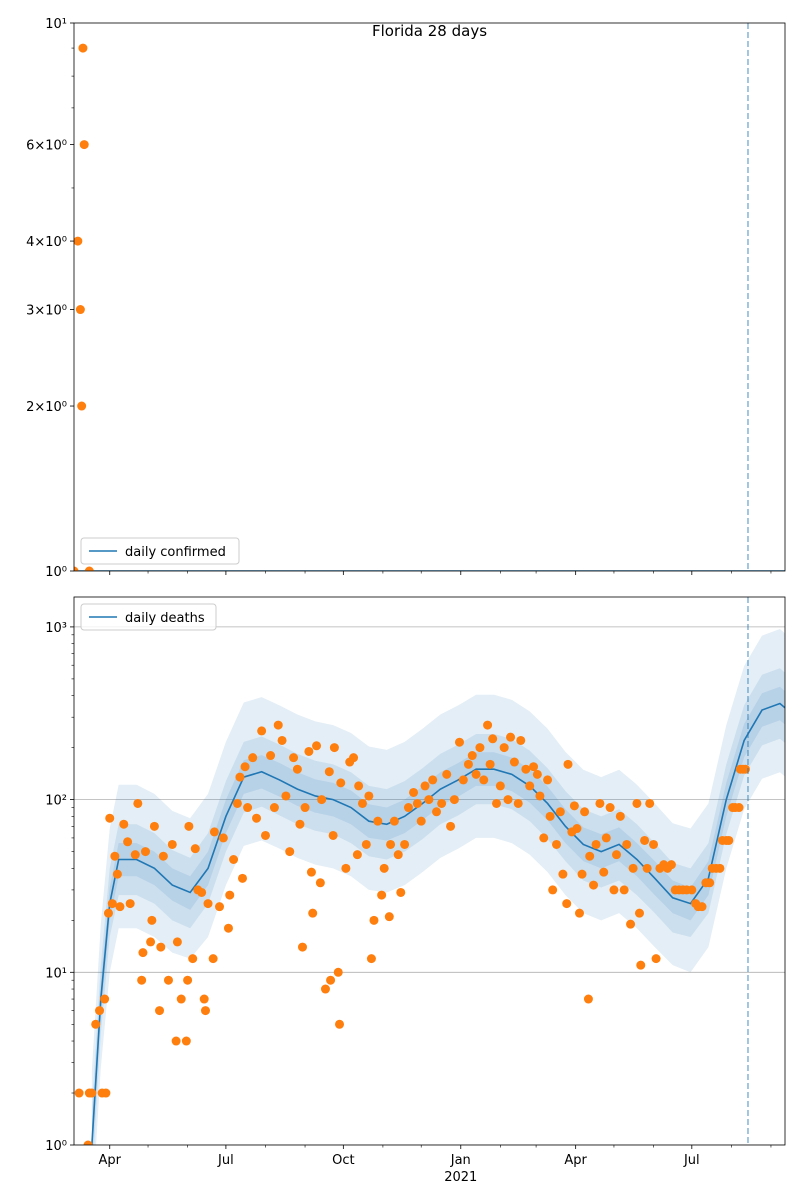  Describe the element at coordinates (56, 572) in the screenshot. I see `y-tick-label: 10⁰` at that location.